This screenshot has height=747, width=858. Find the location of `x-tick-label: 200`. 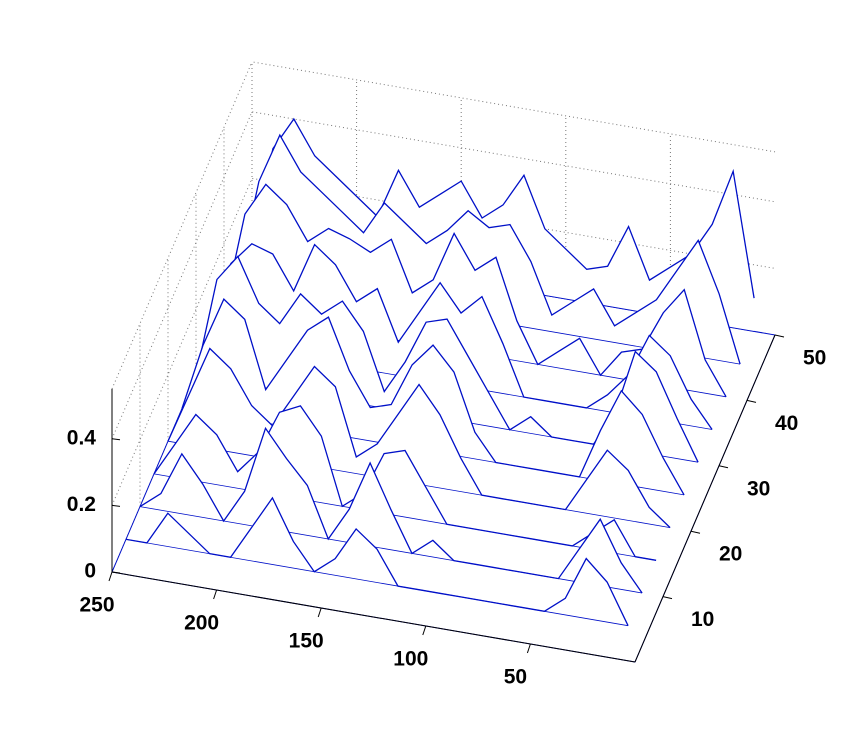

x-tick-label: 200 is located at coordinates (201, 623).